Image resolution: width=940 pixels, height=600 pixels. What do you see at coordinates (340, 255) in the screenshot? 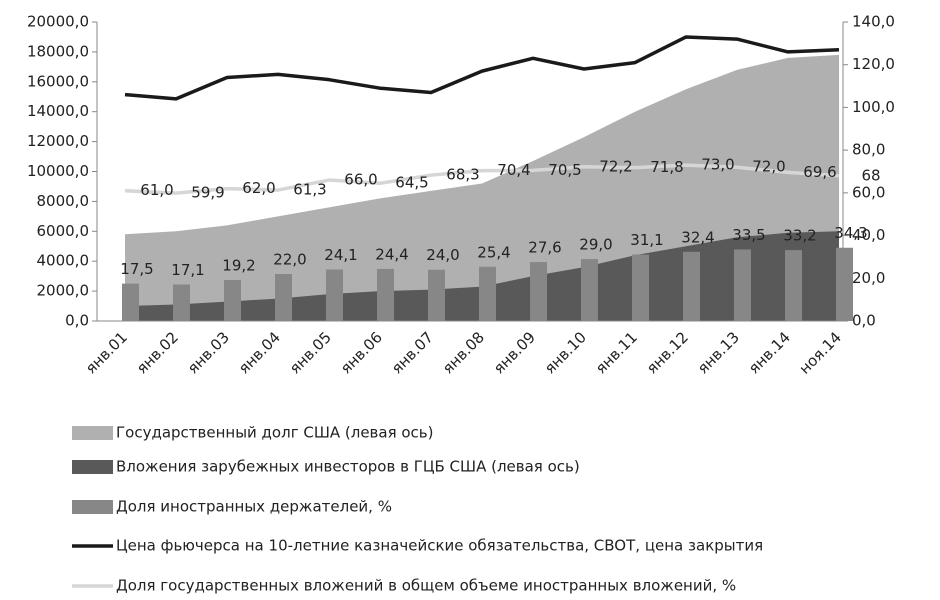
I see `data-label: 24,1` at bounding box center [340, 255].